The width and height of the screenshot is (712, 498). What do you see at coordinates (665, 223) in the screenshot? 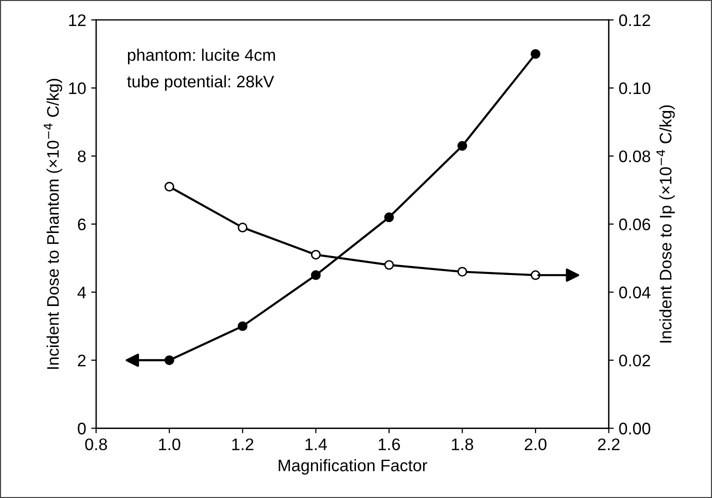
I see `y2-axis-title: Incident Dose to Ip (×10$^{−4}$ C/kg)` at bounding box center [665, 223].